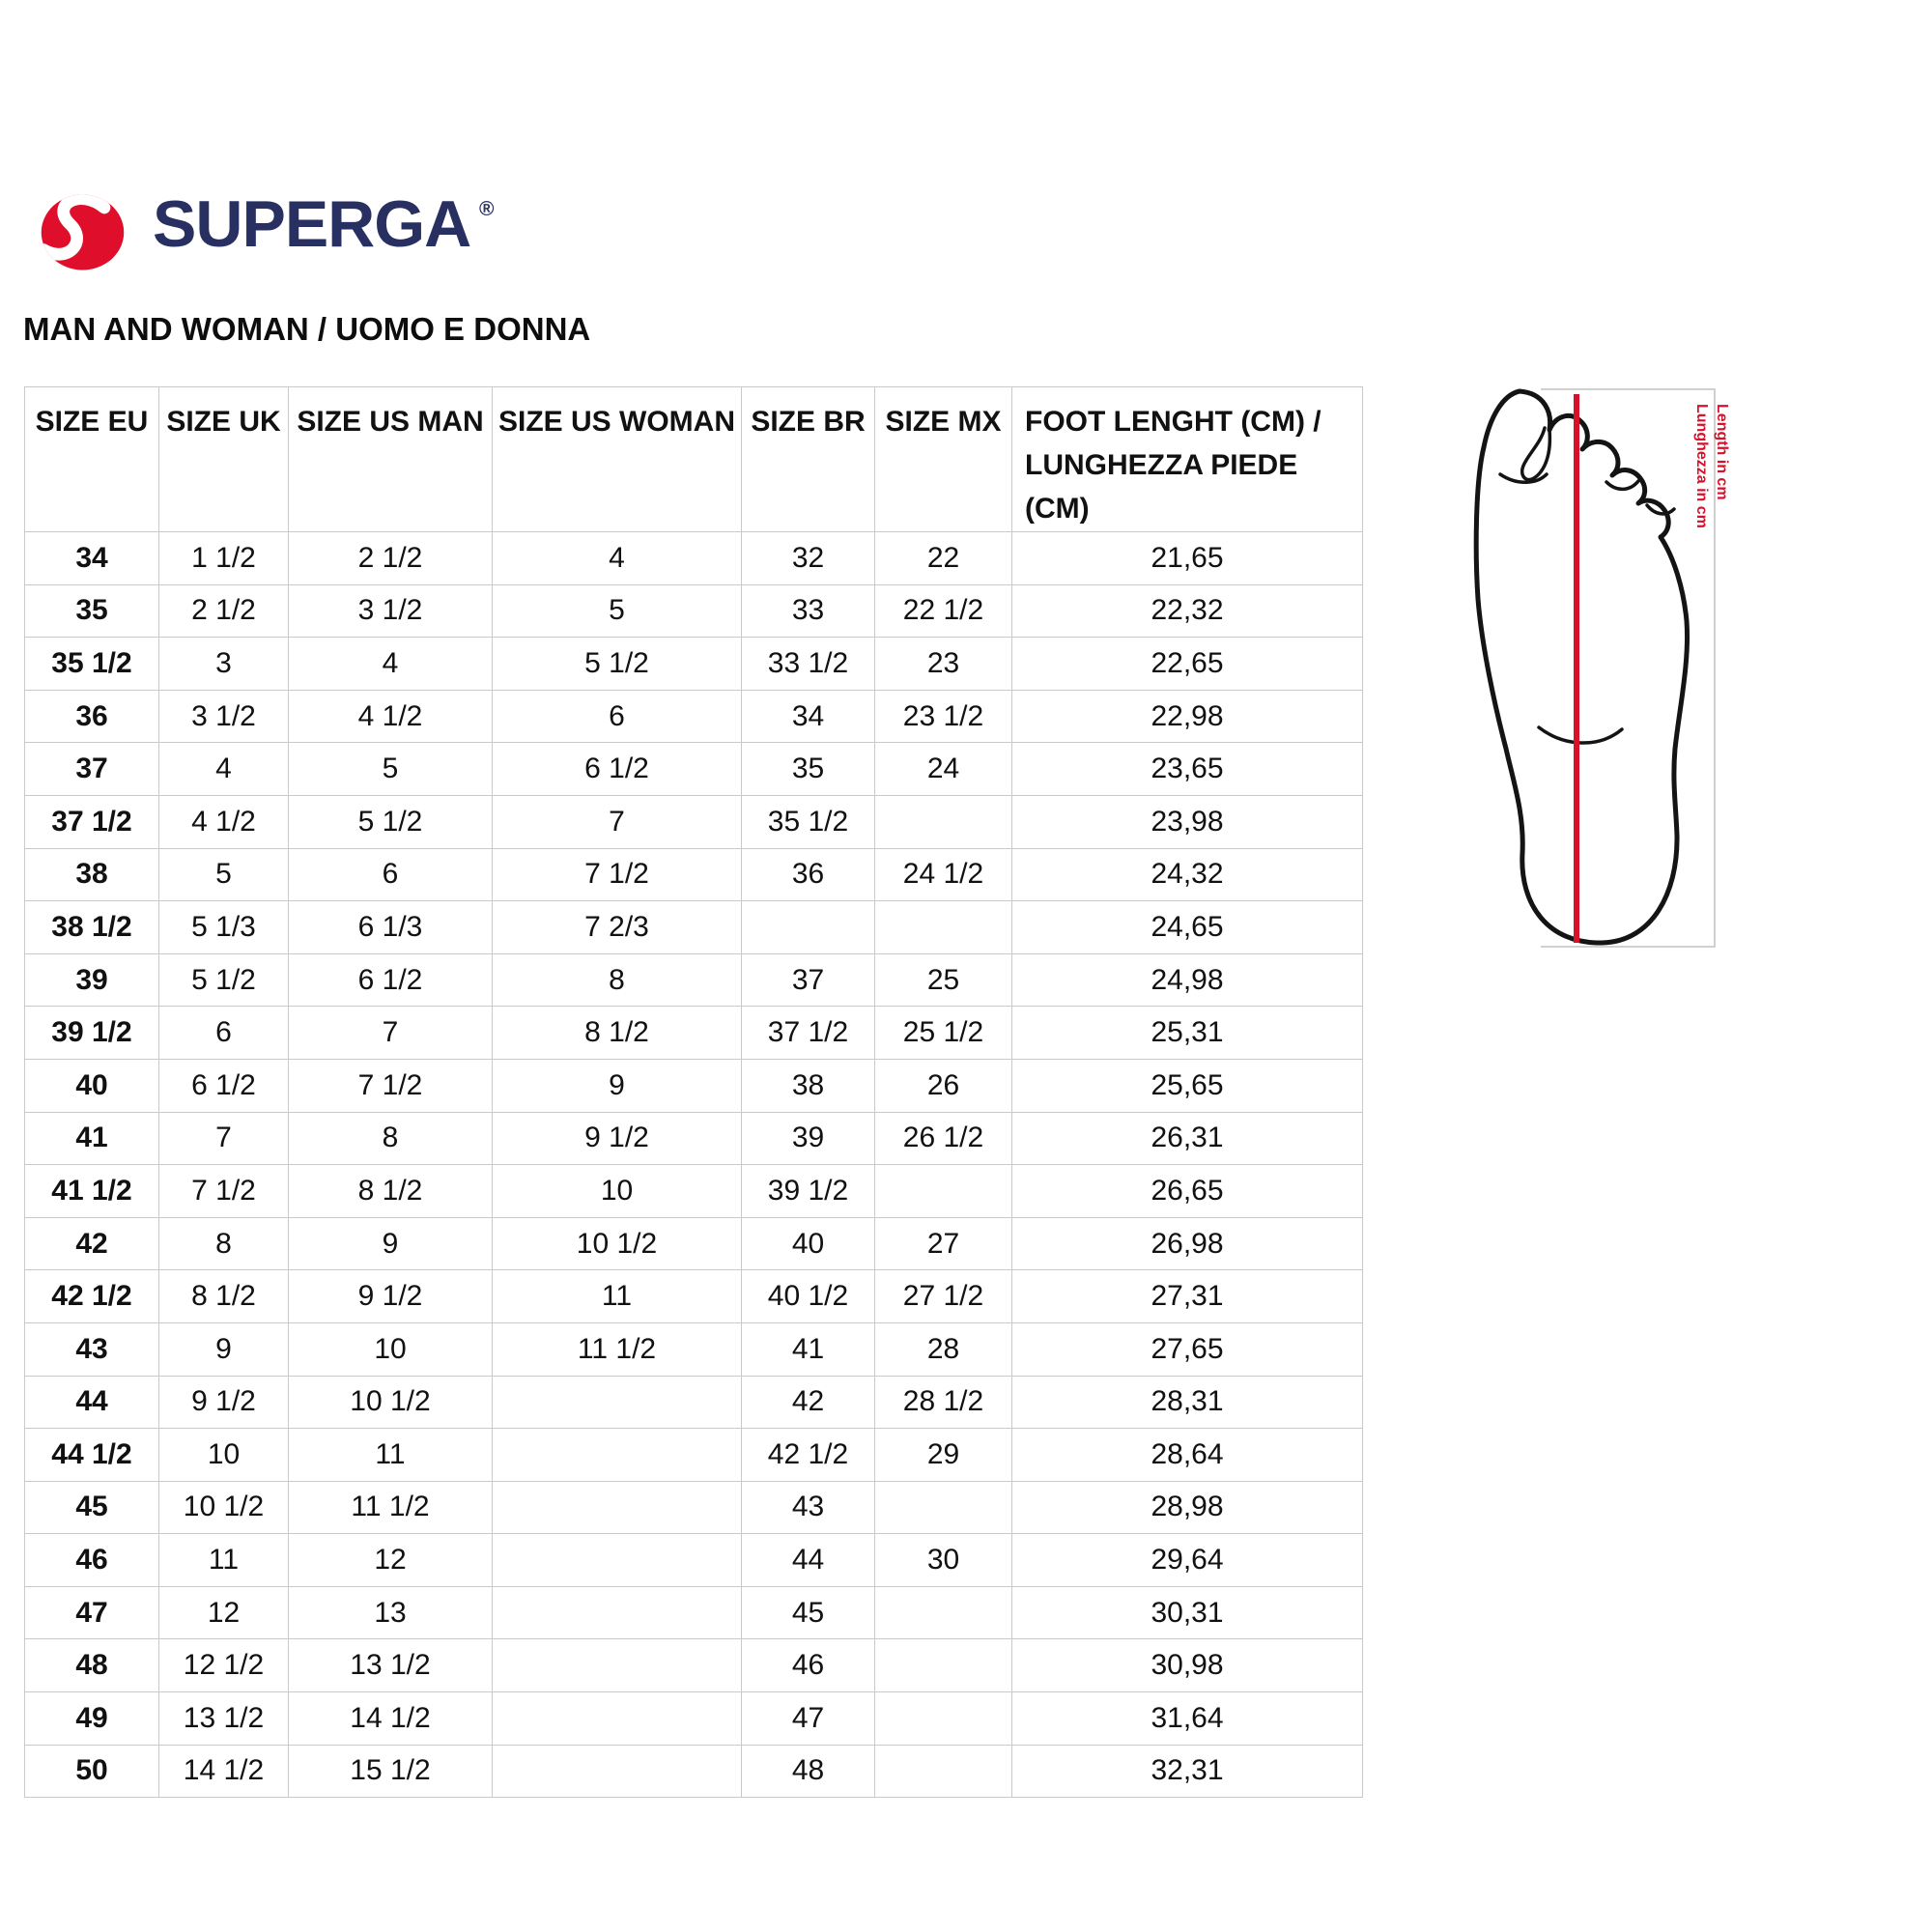 The height and width of the screenshot is (1932, 1932). I want to click on size-cell: 23,98, so click(1187, 821).